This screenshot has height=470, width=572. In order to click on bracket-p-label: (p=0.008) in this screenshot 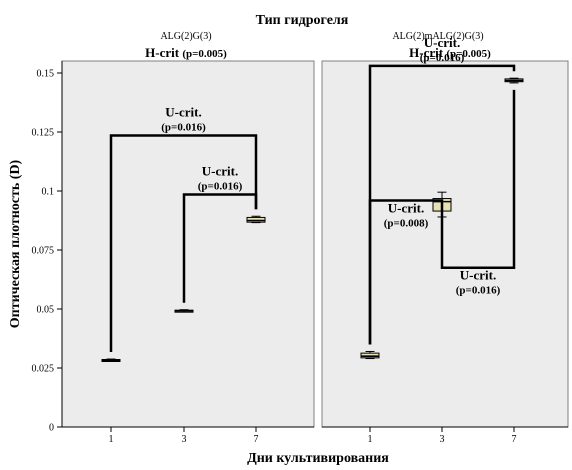, I will do `click(406, 223)`.